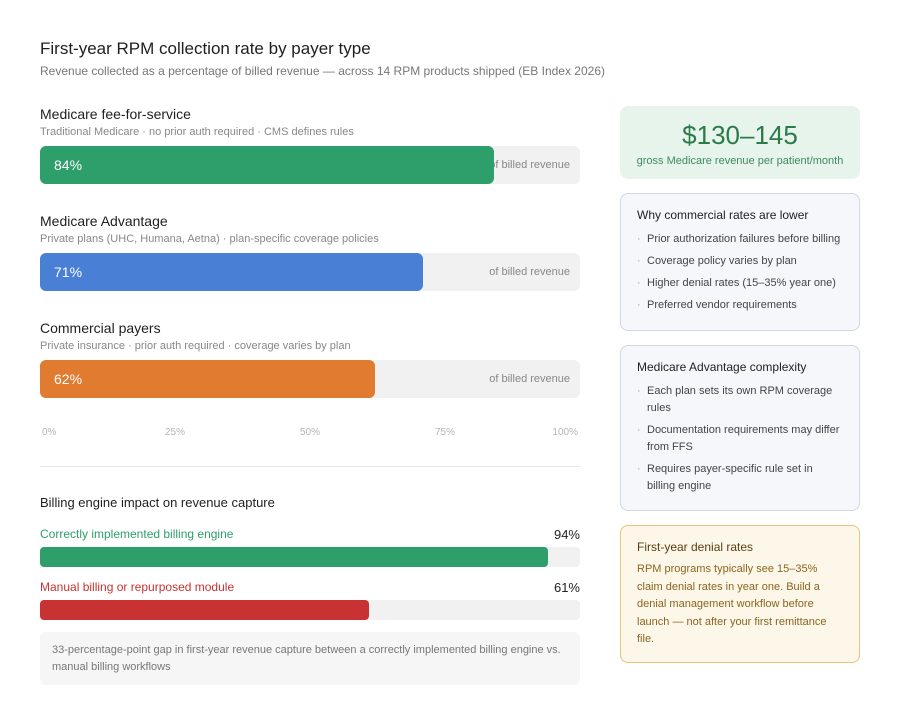 This screenshot has height=725, width=900. Describe the element at coordinates (232, 272) in the screenshot. I see `bar: 71%` at that location.